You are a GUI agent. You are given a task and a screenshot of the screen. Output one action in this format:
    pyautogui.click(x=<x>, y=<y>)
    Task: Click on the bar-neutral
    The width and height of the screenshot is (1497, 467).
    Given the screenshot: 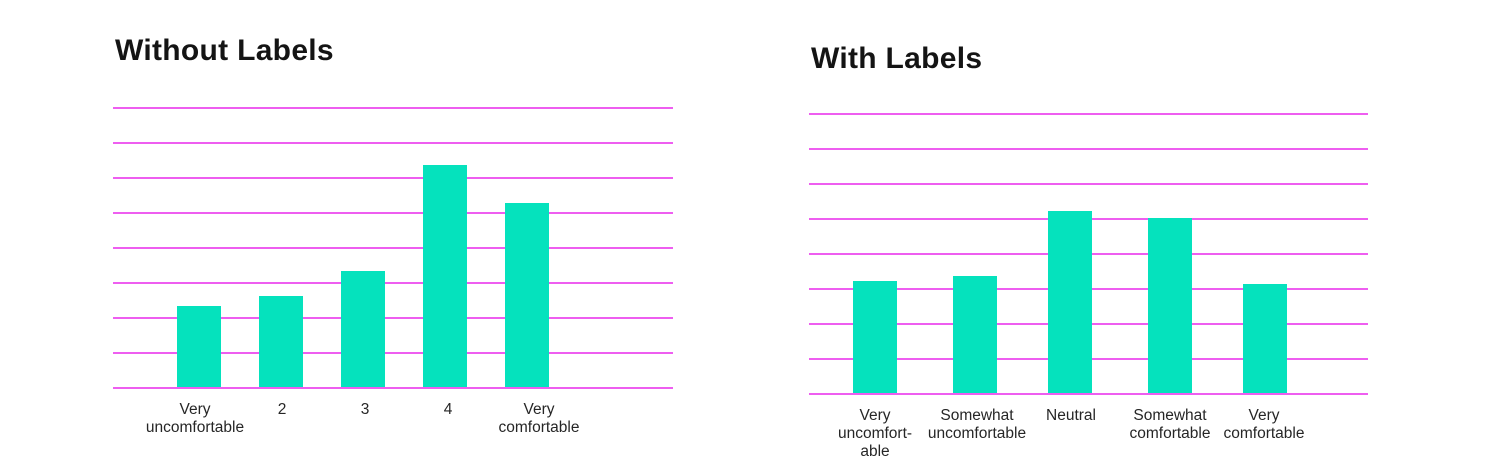 What is the action you would take?
    pyautogui.click(x=1070, y=302)
    